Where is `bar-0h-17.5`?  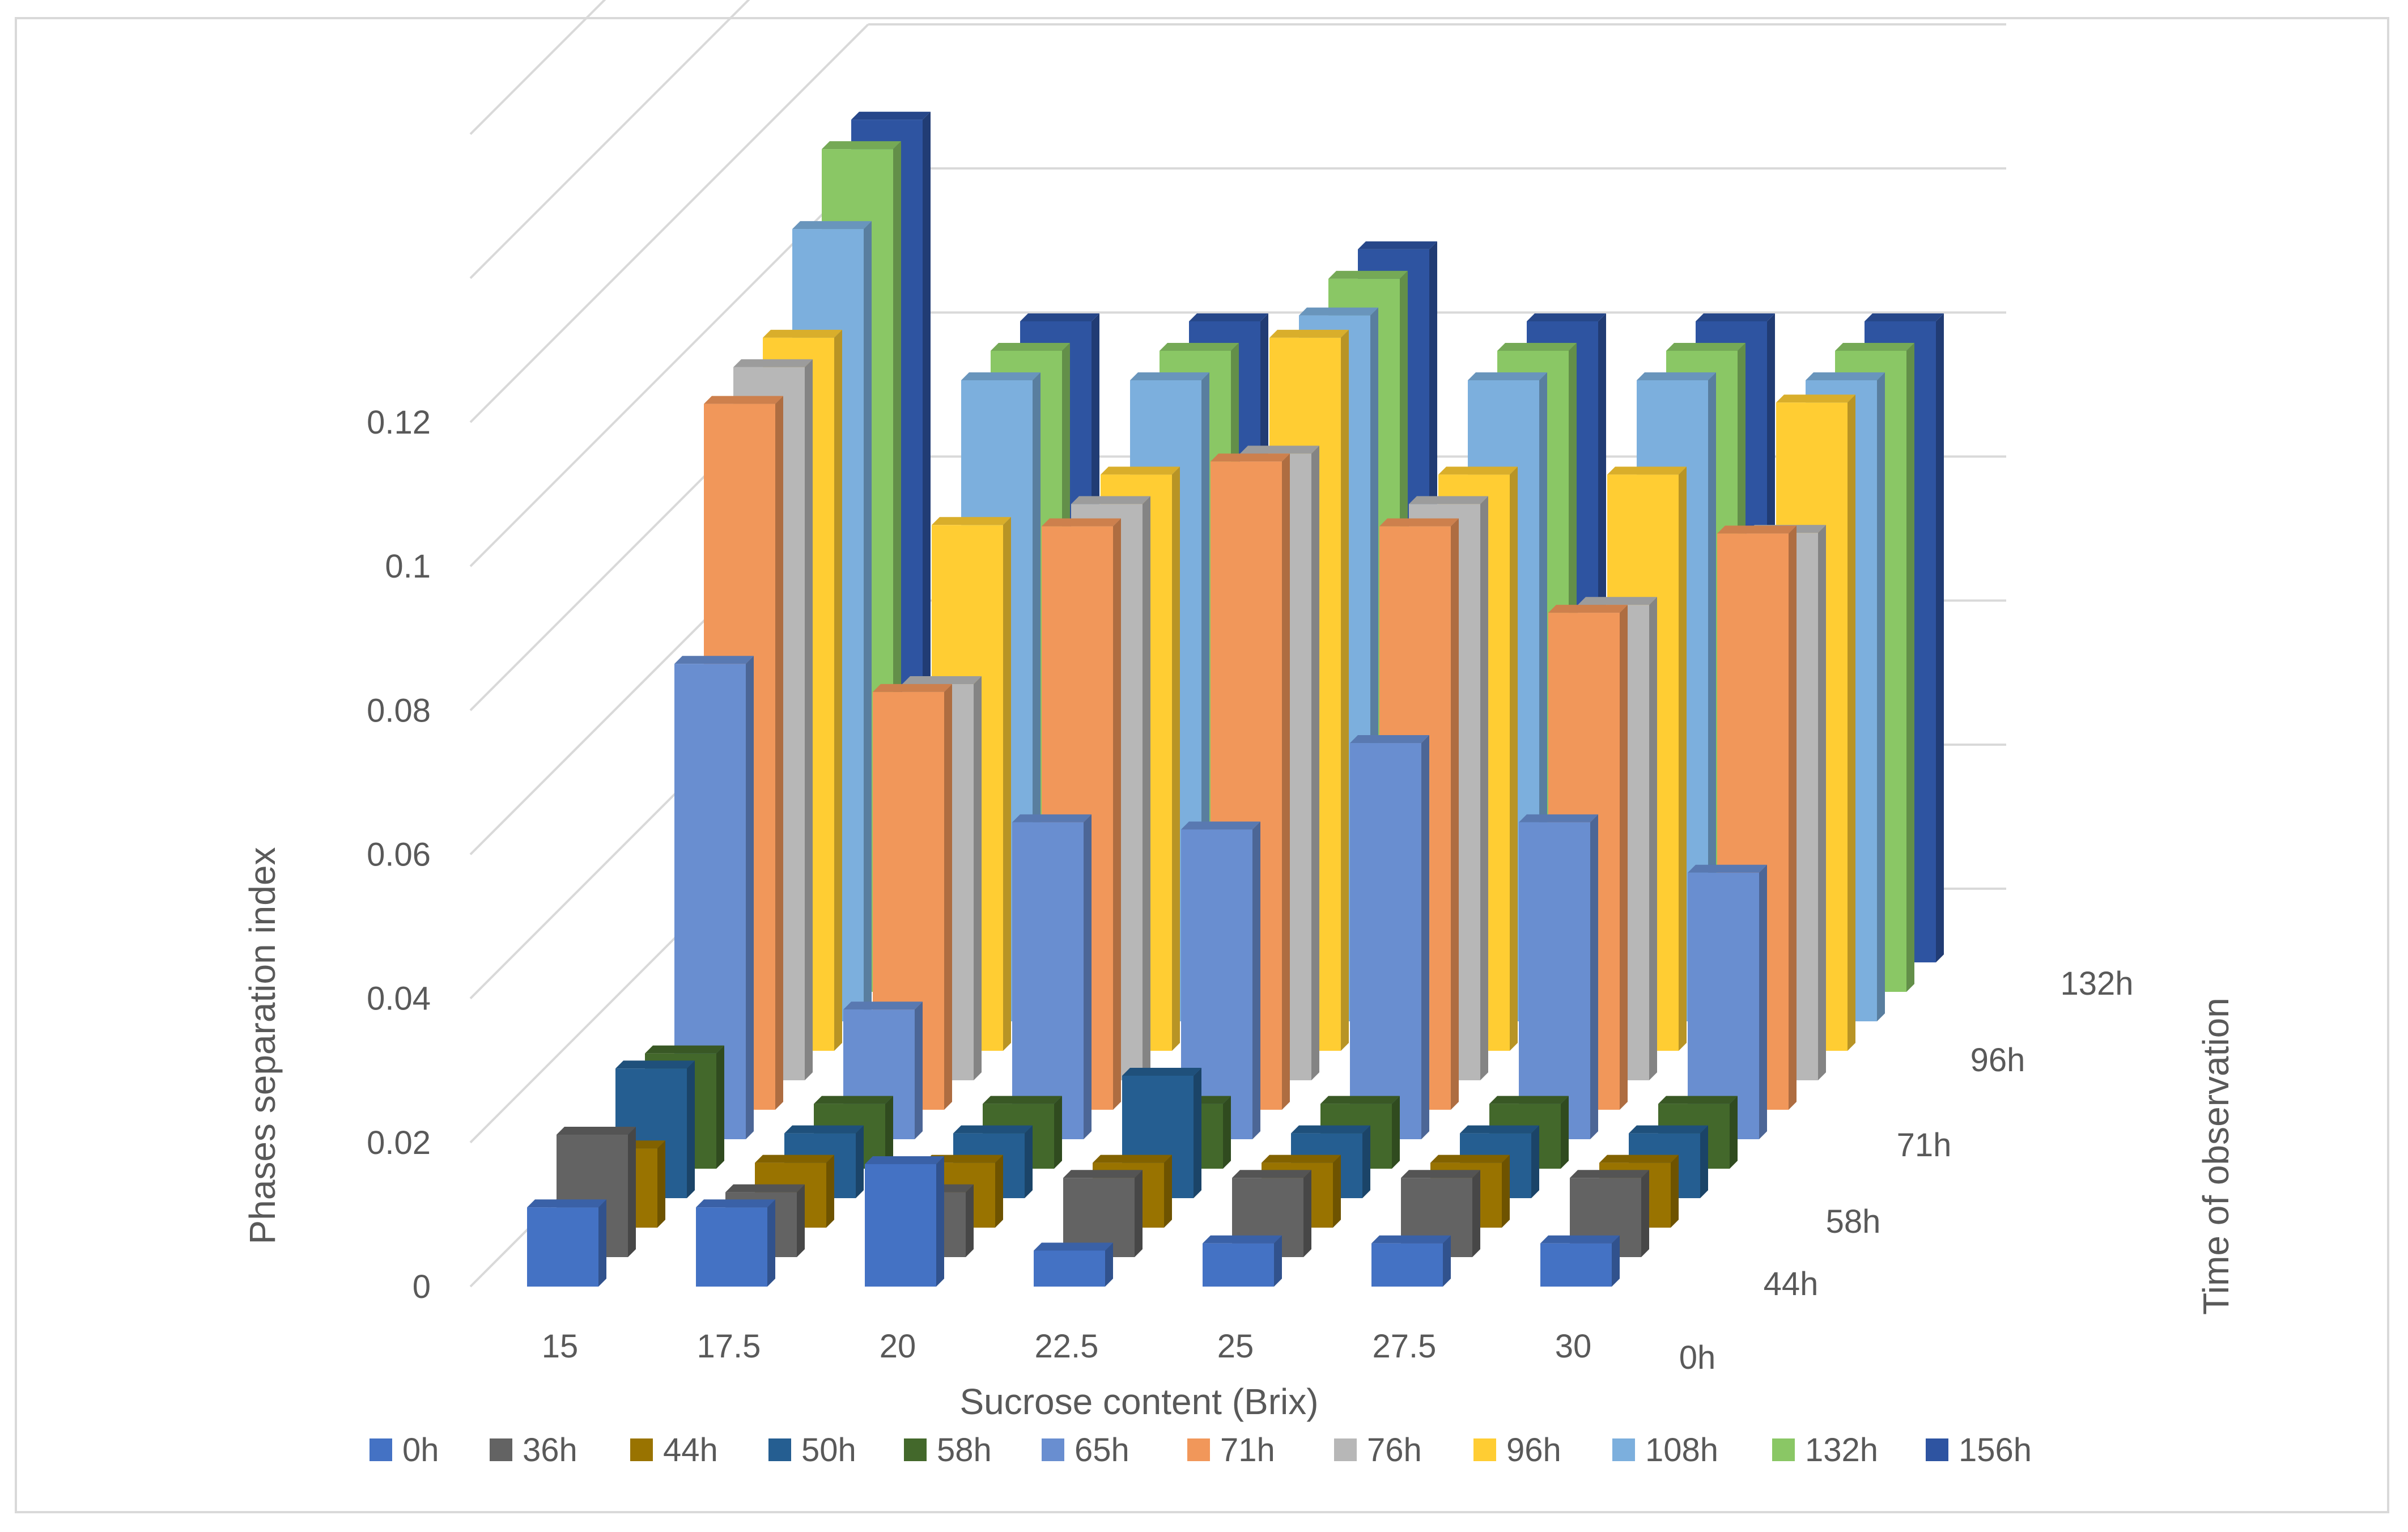
bar-0h-17.5 is located at coordinates (735, 1243).